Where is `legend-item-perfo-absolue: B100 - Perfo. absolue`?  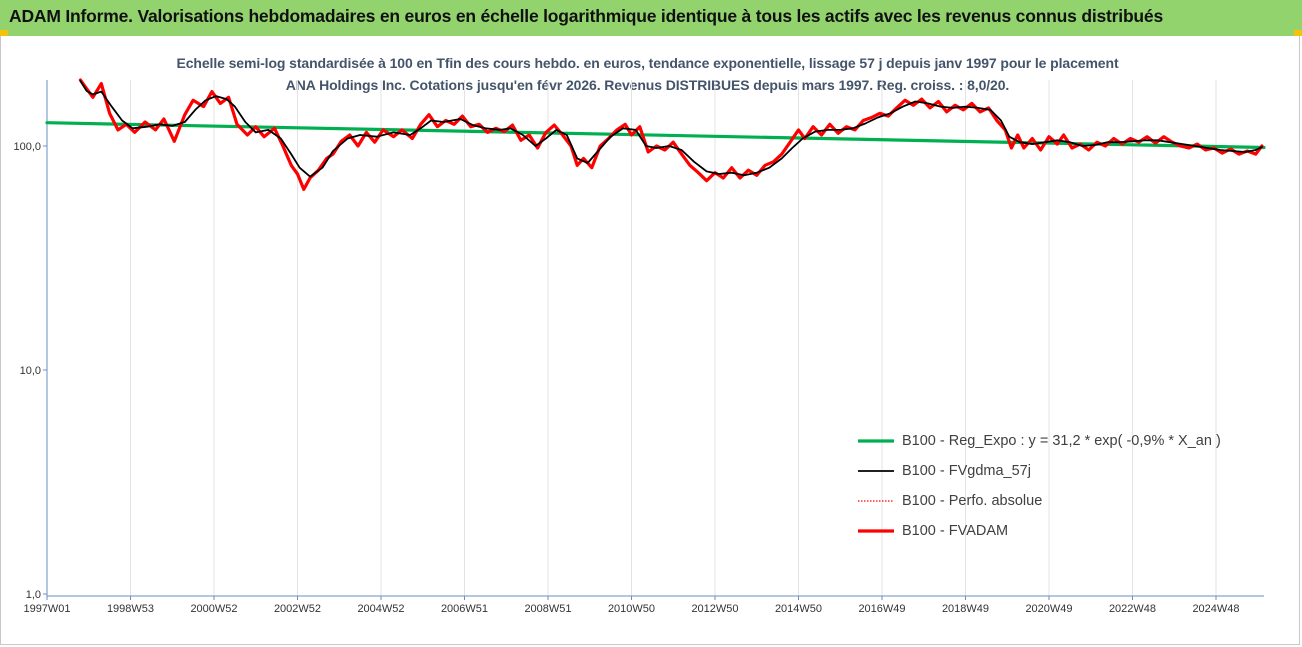
legend-item-perfo-absolue: B100 - Perfo. absolue is located at coordinates (1058, 501).